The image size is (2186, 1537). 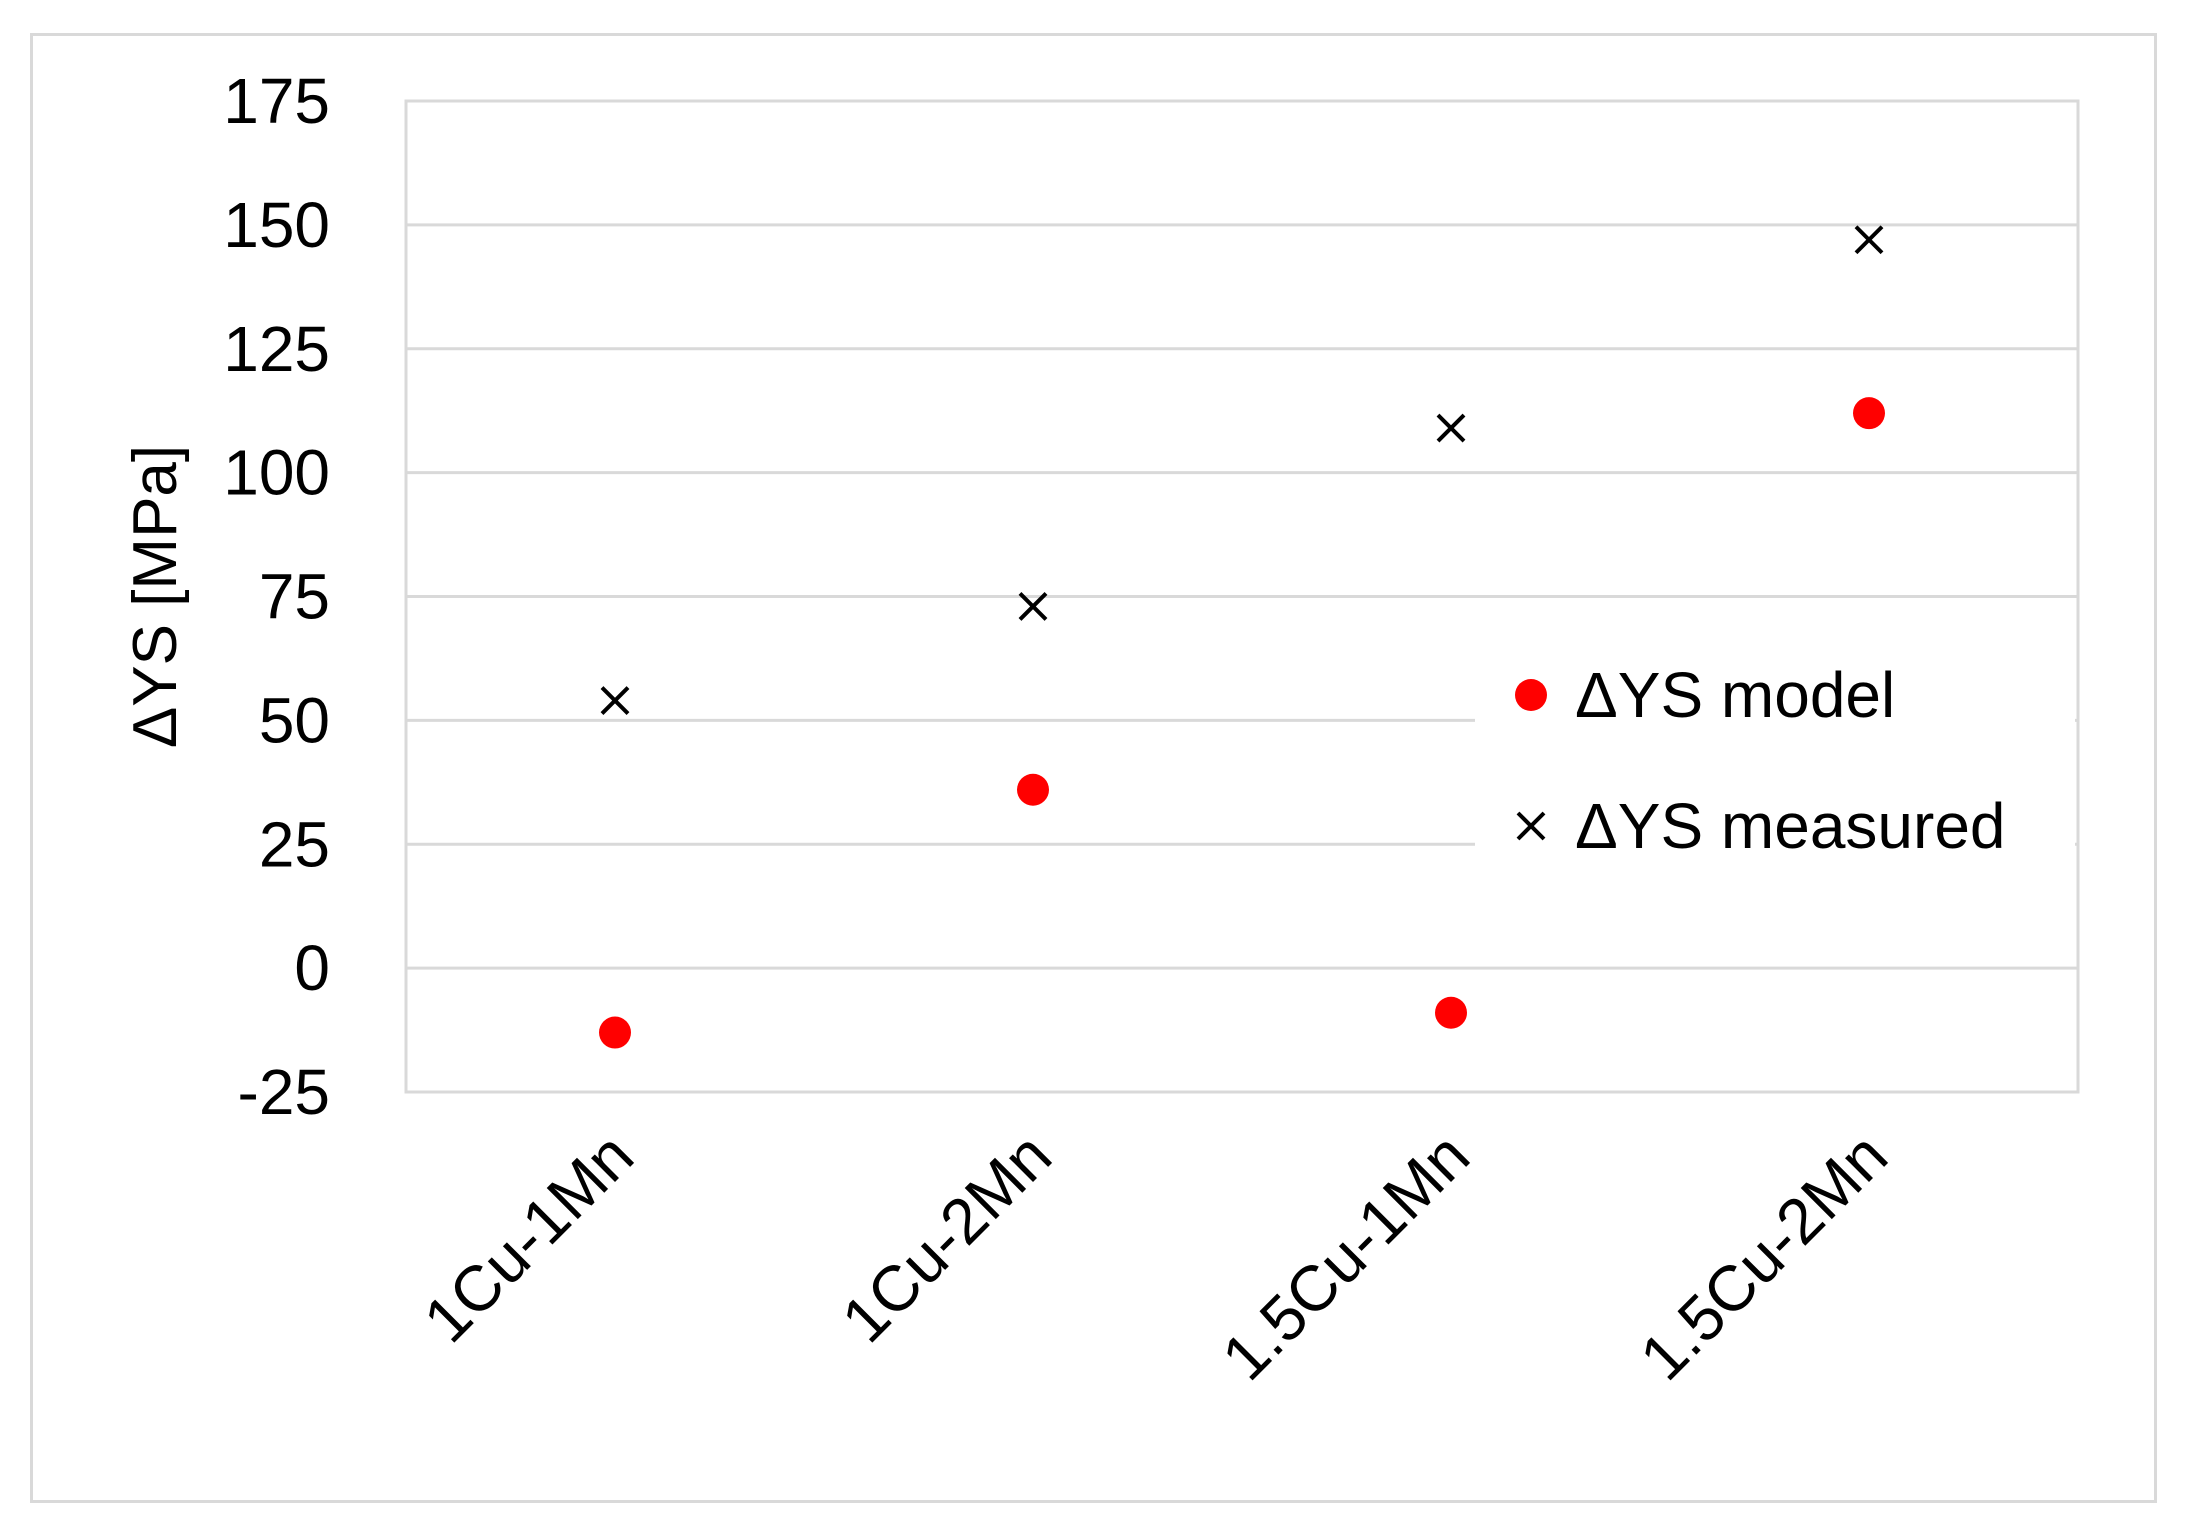 I want to click on x-tick-label: 1Cu-1Mn, so click(x=528, y=1237).